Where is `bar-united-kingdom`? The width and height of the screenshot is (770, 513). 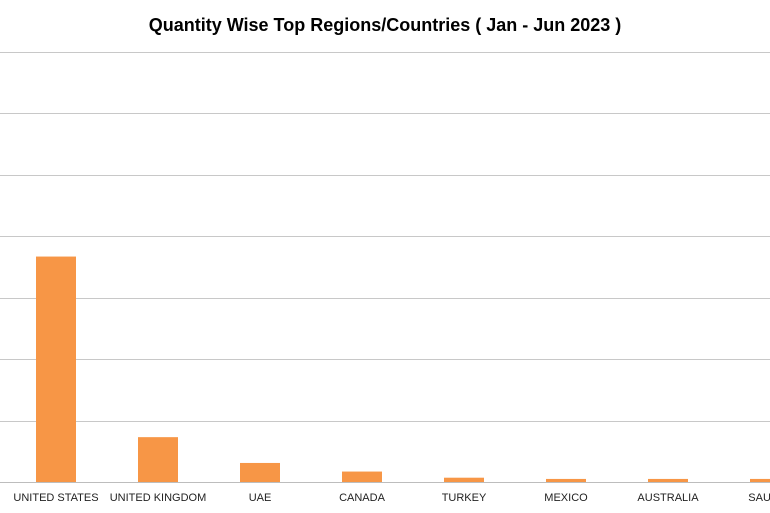 bar-united-kingdom is located at coordinates (158, 459).